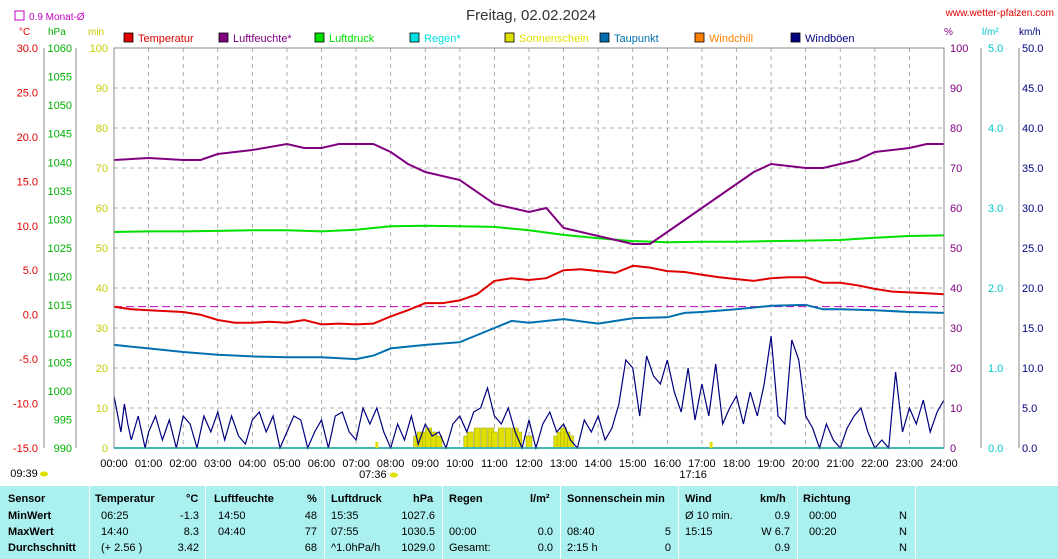 This screenshot has height=559, width=1058. I want to click on sunset-label: 17:16, so click(693, 475).